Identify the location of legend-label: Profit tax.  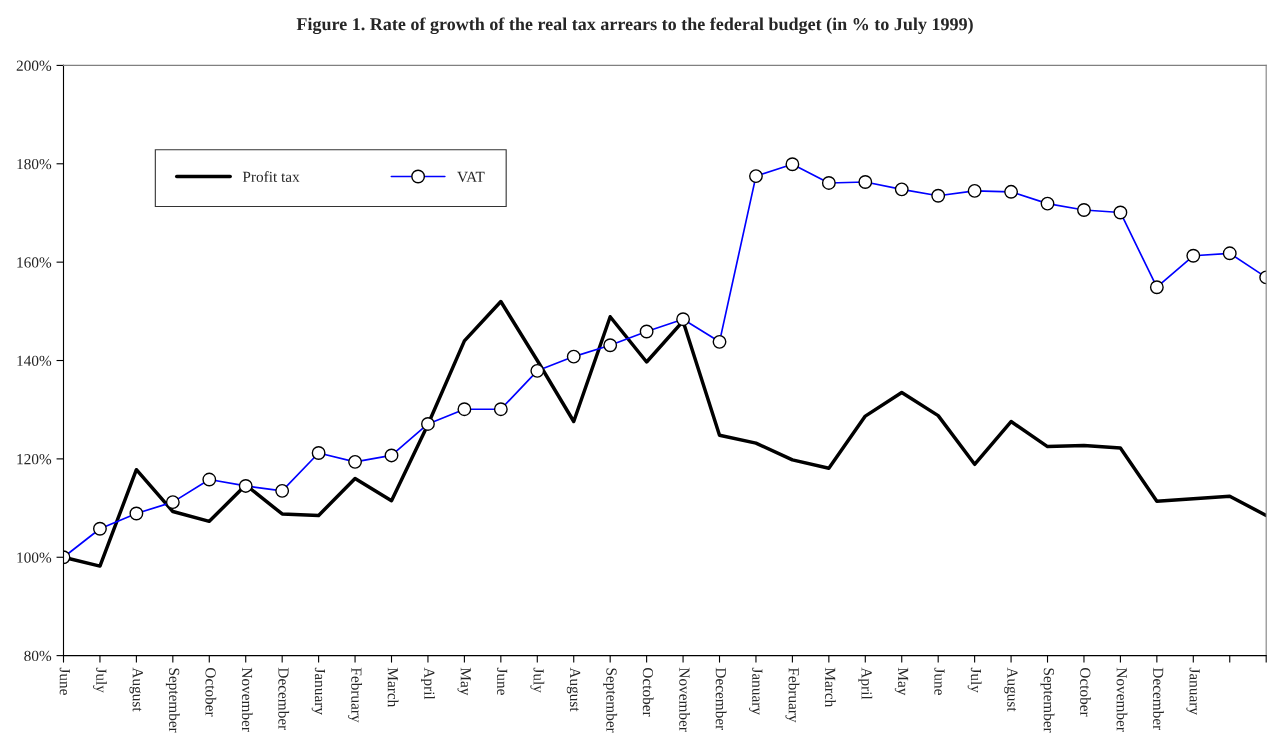
(271, 177).